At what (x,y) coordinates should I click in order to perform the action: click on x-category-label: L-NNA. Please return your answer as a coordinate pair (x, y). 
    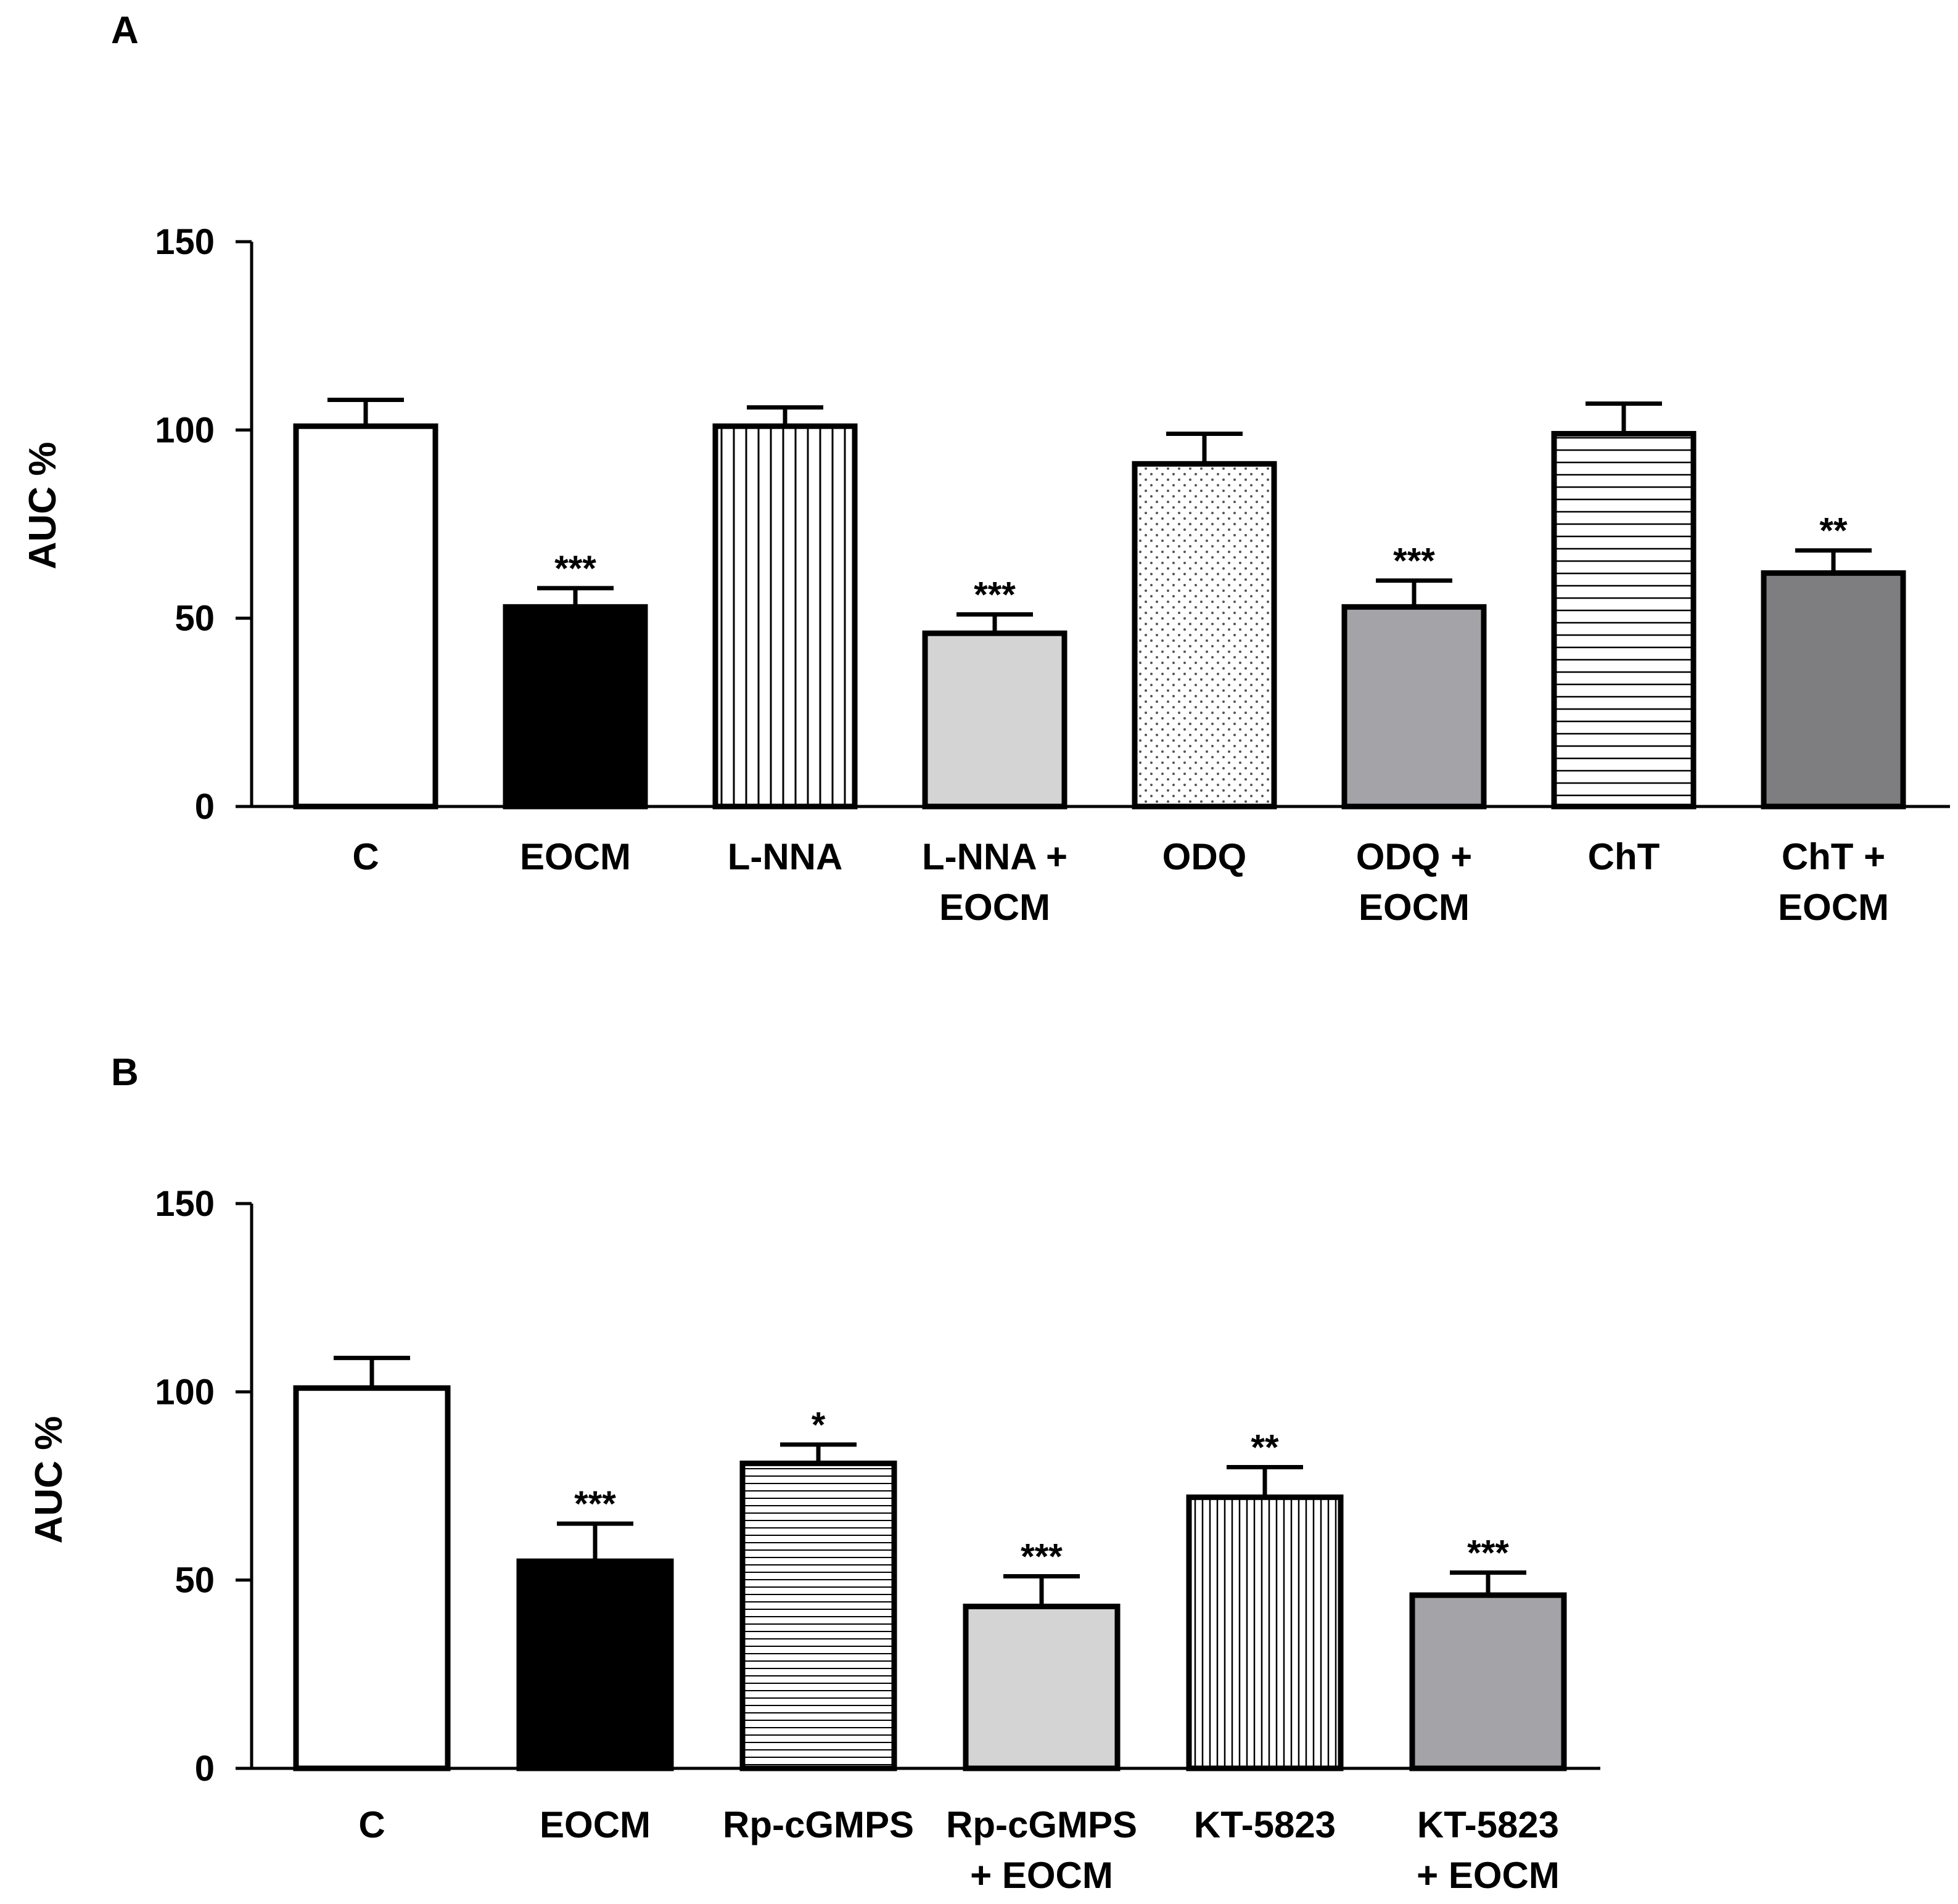
    Looking at the image, I should click on (785, 856).